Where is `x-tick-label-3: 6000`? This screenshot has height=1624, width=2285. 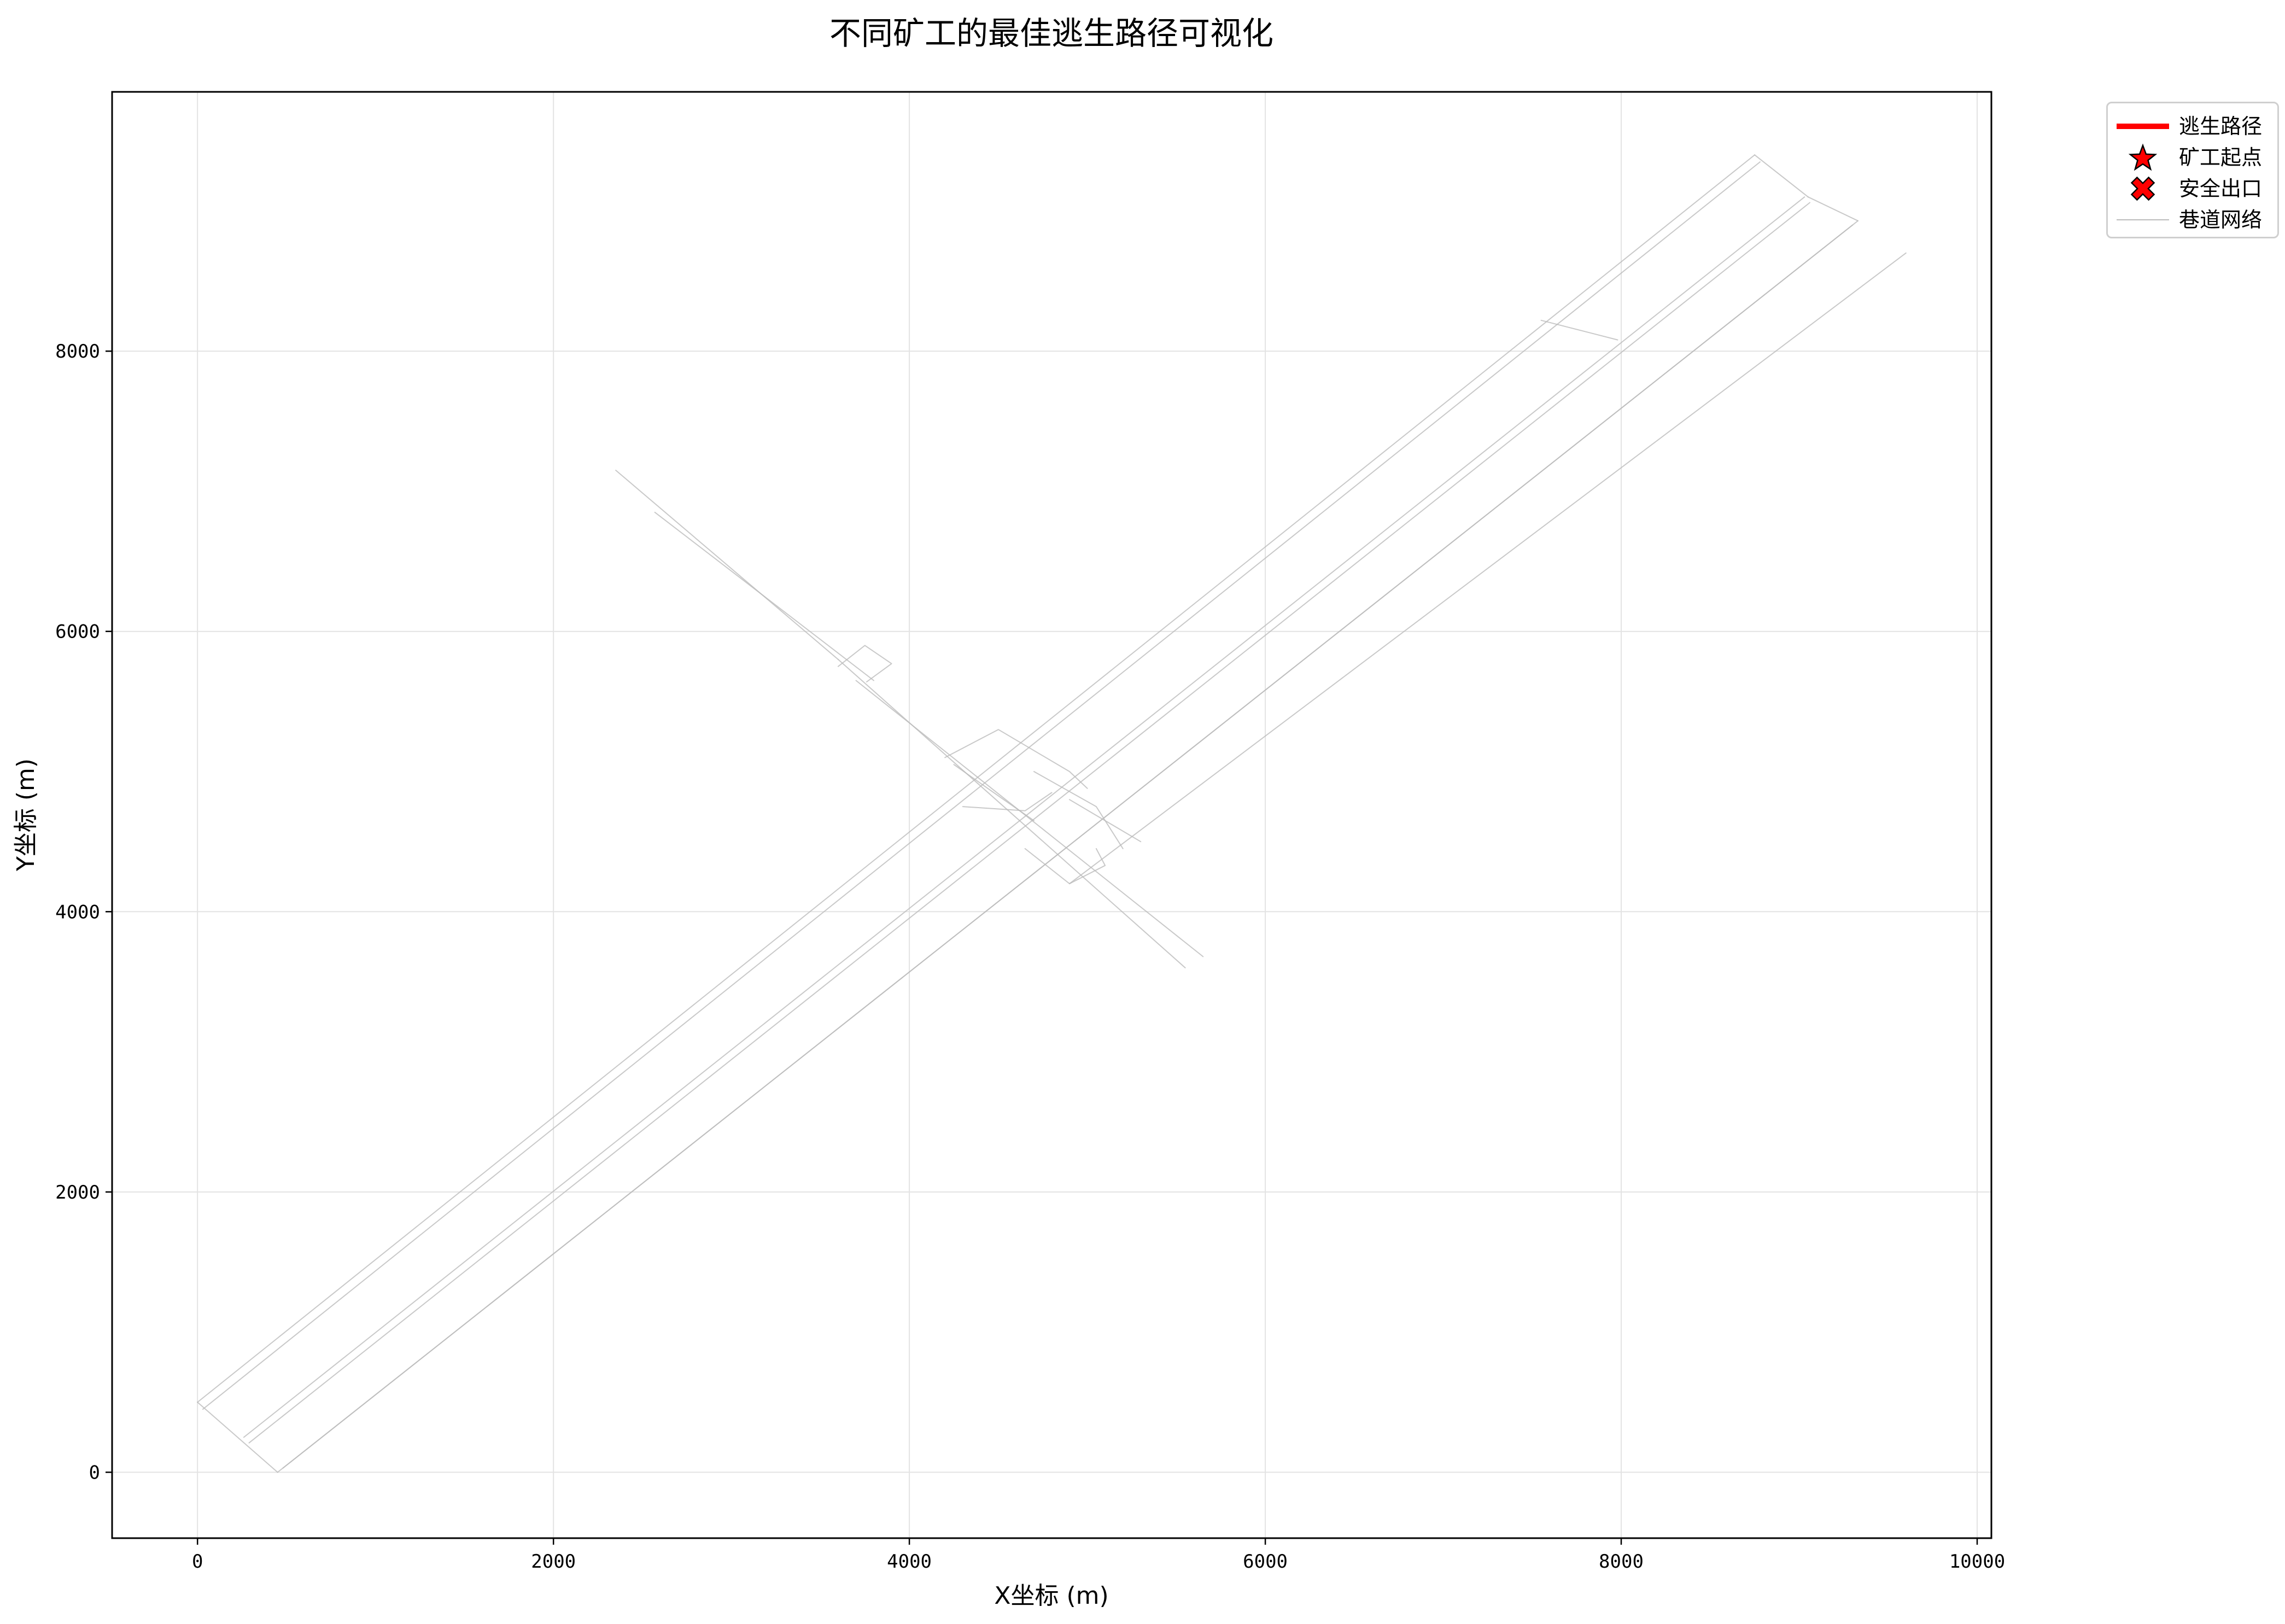 x-tick-label-3: 6000 is located at coordinates (1266, 1562).